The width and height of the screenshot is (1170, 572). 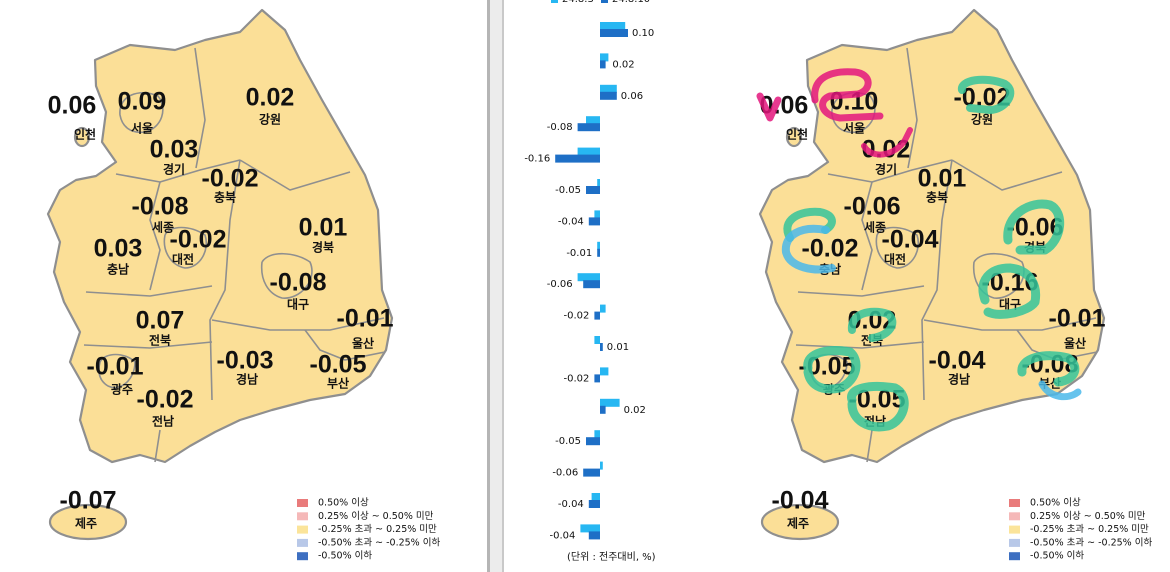 I want to click on region-name: 경기, so click(x=174, y=169).